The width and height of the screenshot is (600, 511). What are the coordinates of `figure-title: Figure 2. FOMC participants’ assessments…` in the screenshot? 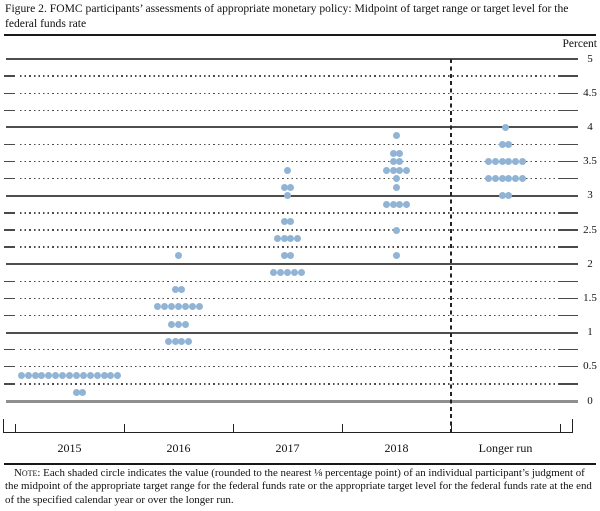 It's located at (287, 16).